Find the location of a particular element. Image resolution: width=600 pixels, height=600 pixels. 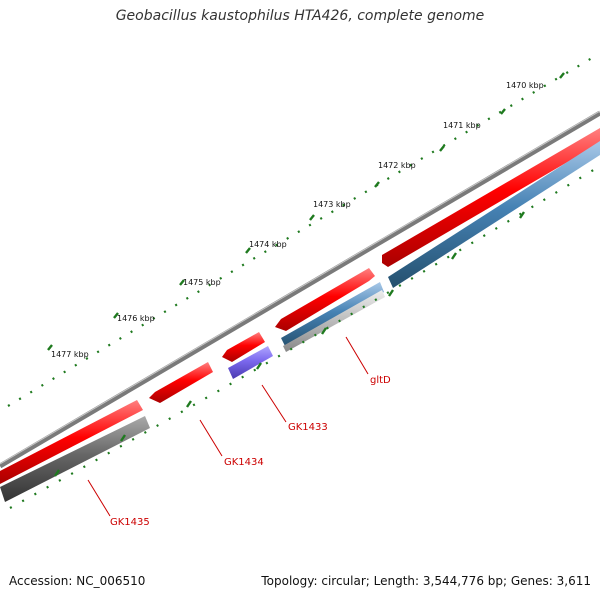

gene-leaders is located at coordinates (228, 426).